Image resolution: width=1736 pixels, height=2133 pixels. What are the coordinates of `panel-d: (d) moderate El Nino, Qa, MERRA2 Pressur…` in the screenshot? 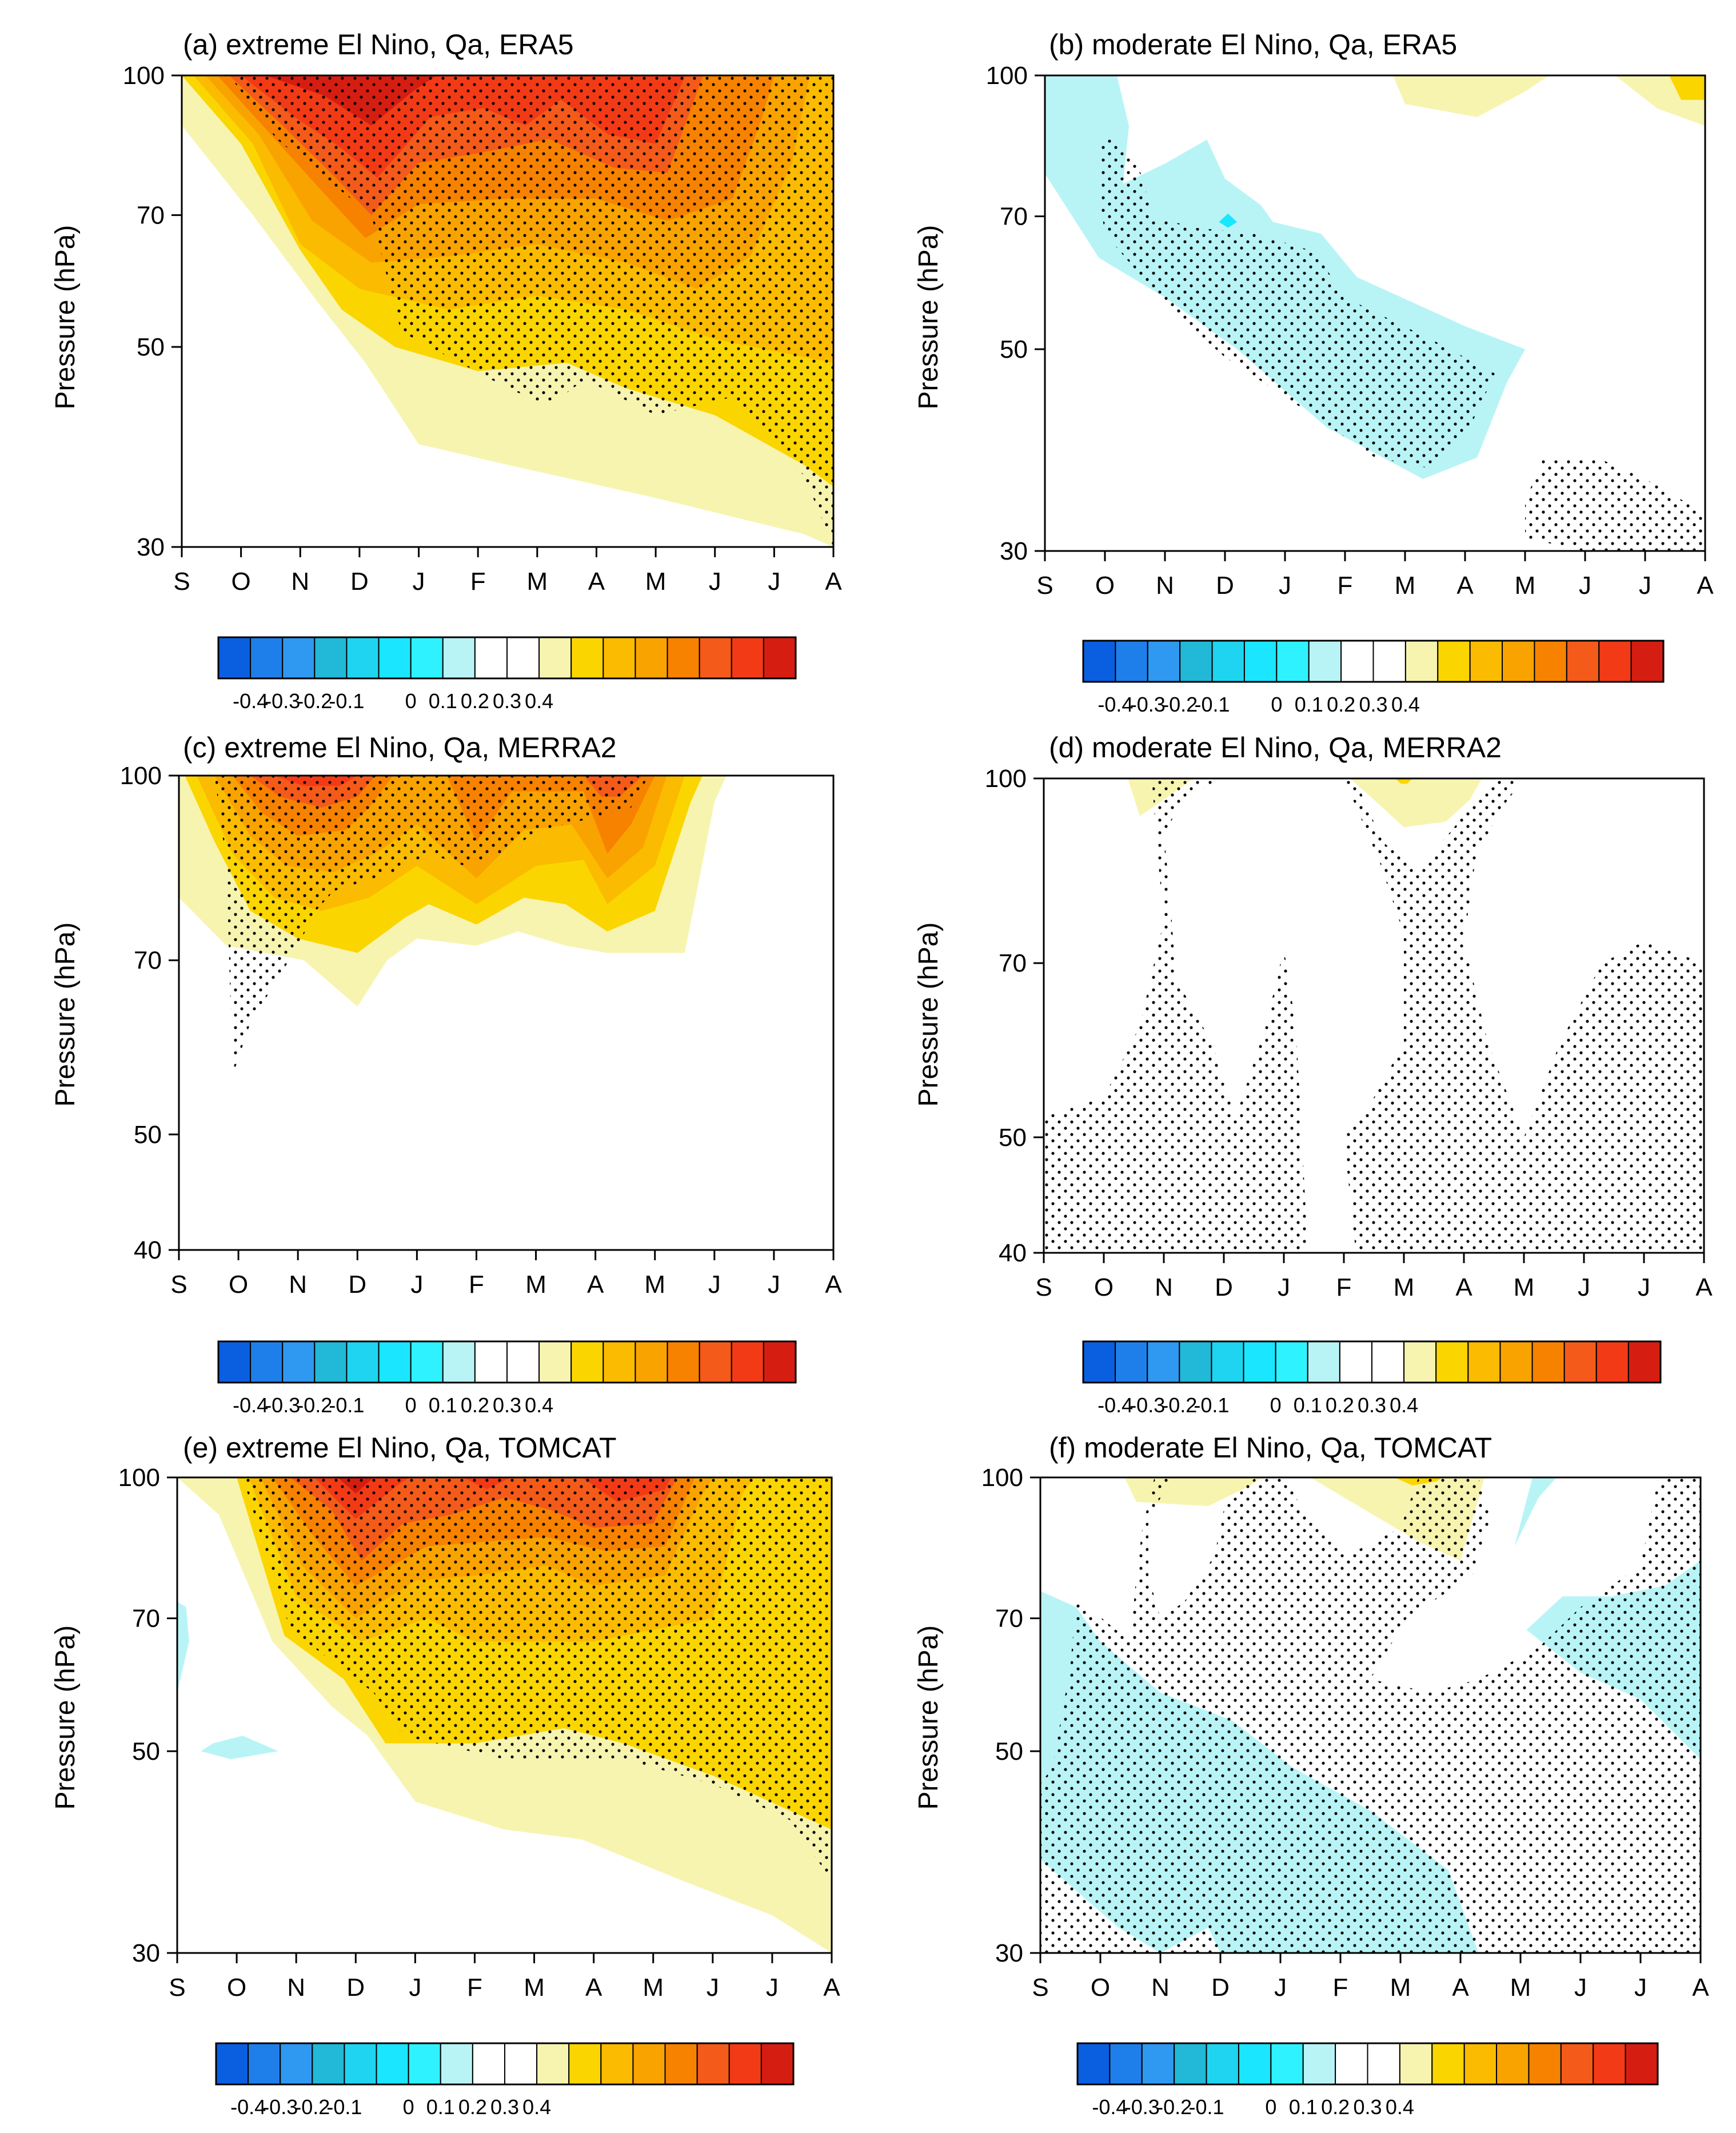 It's located at (1313, 1075).